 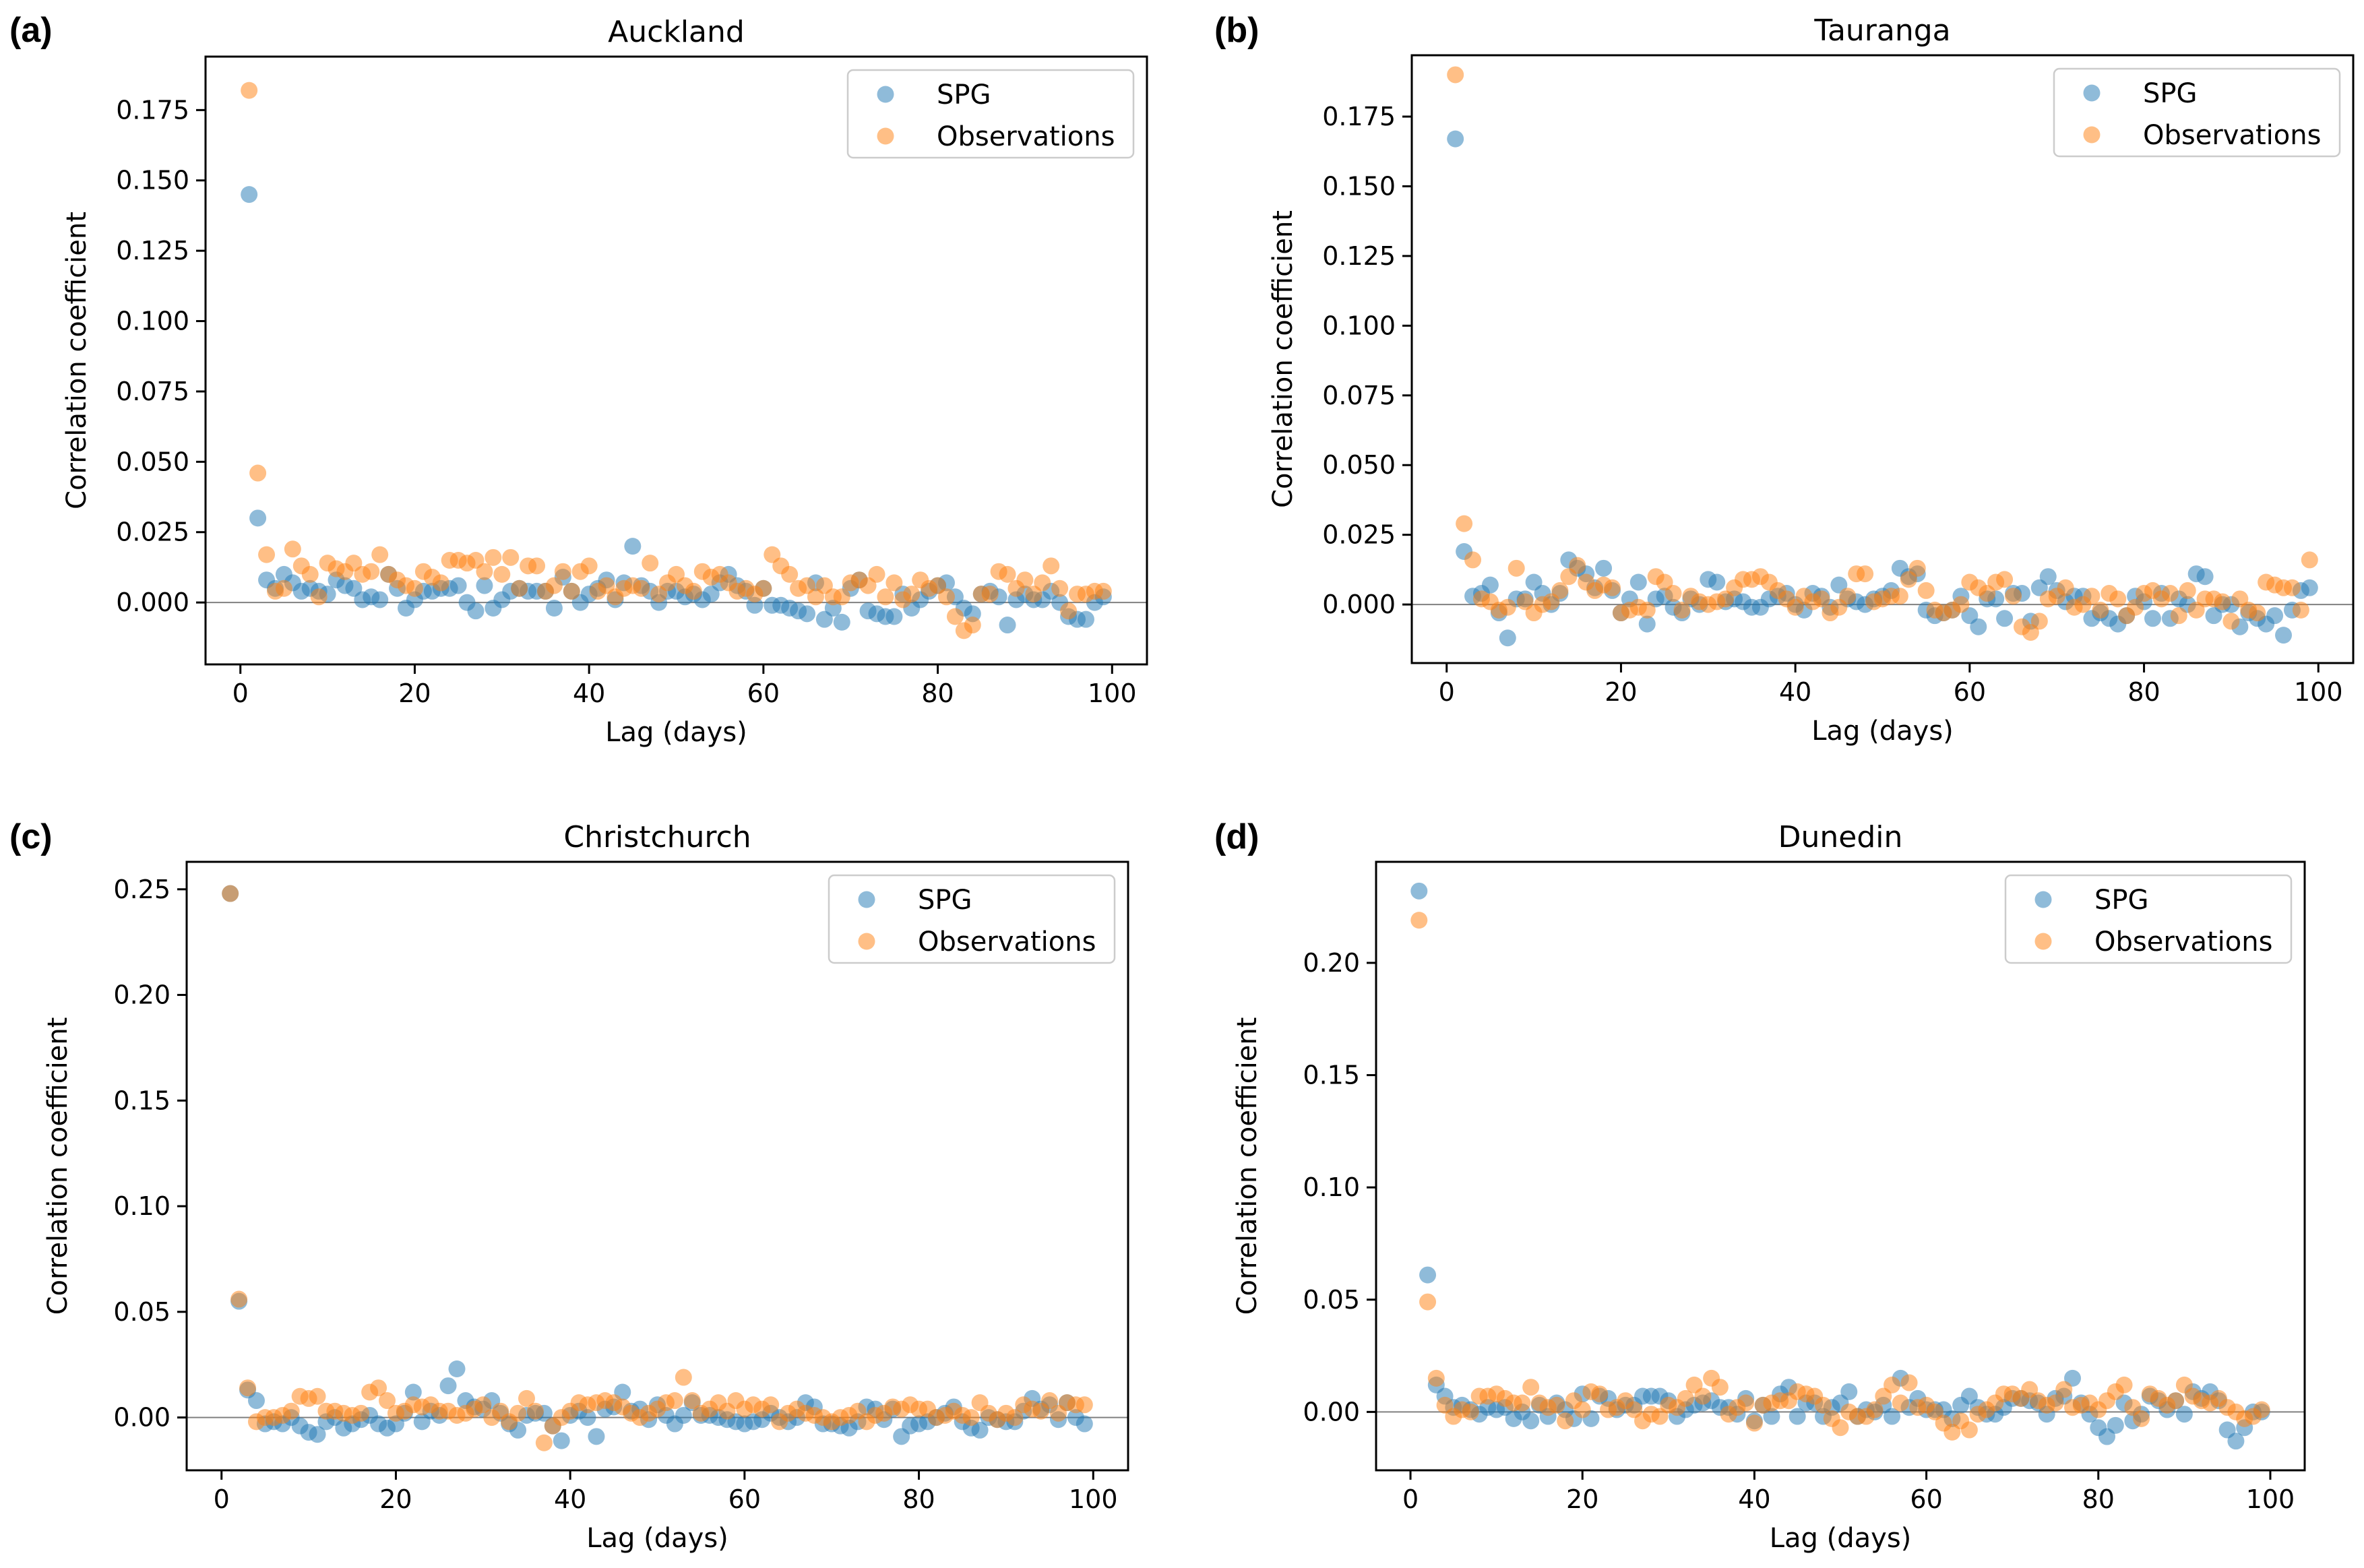 What do you see at coordinates (1236, 837) in the screenshot?
I see `panel-label: (d)` at bounding box center [1236, 837].